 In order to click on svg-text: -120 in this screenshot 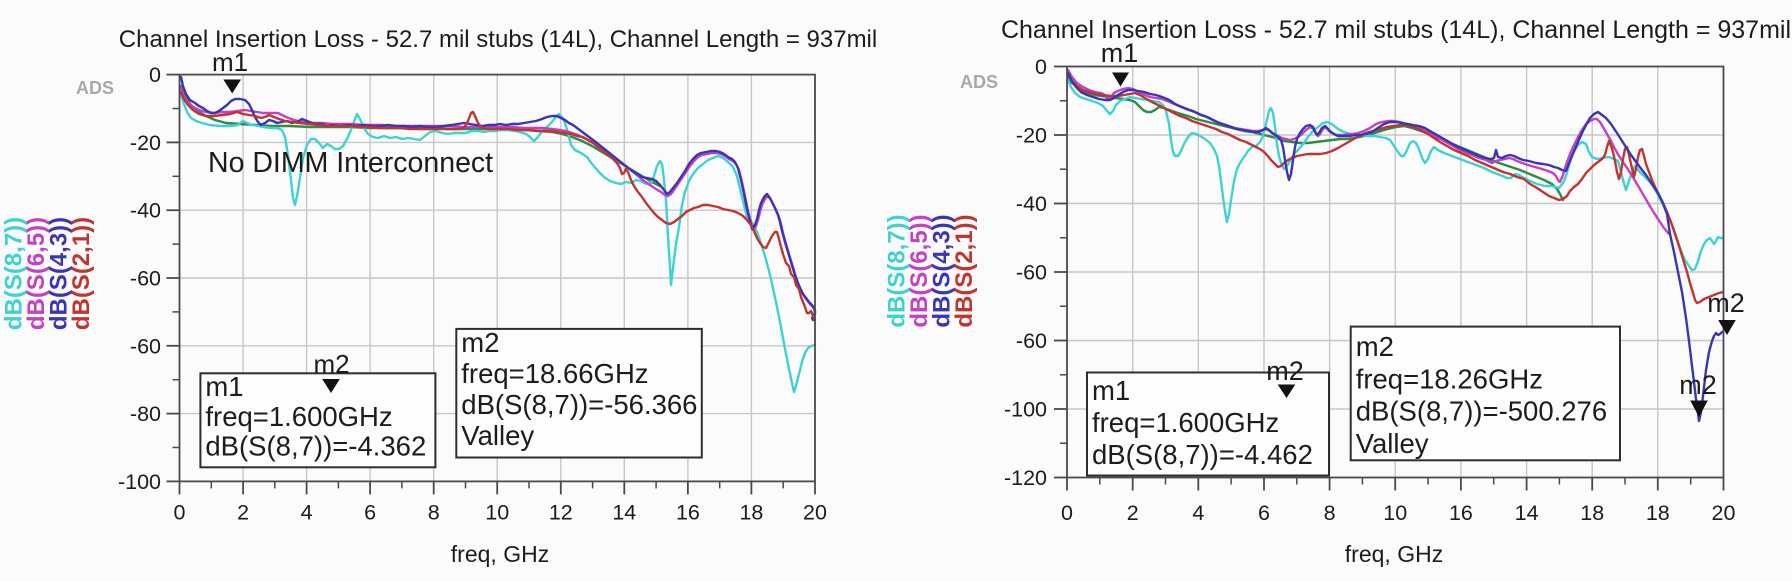, I will do `click(1025, 478)`.